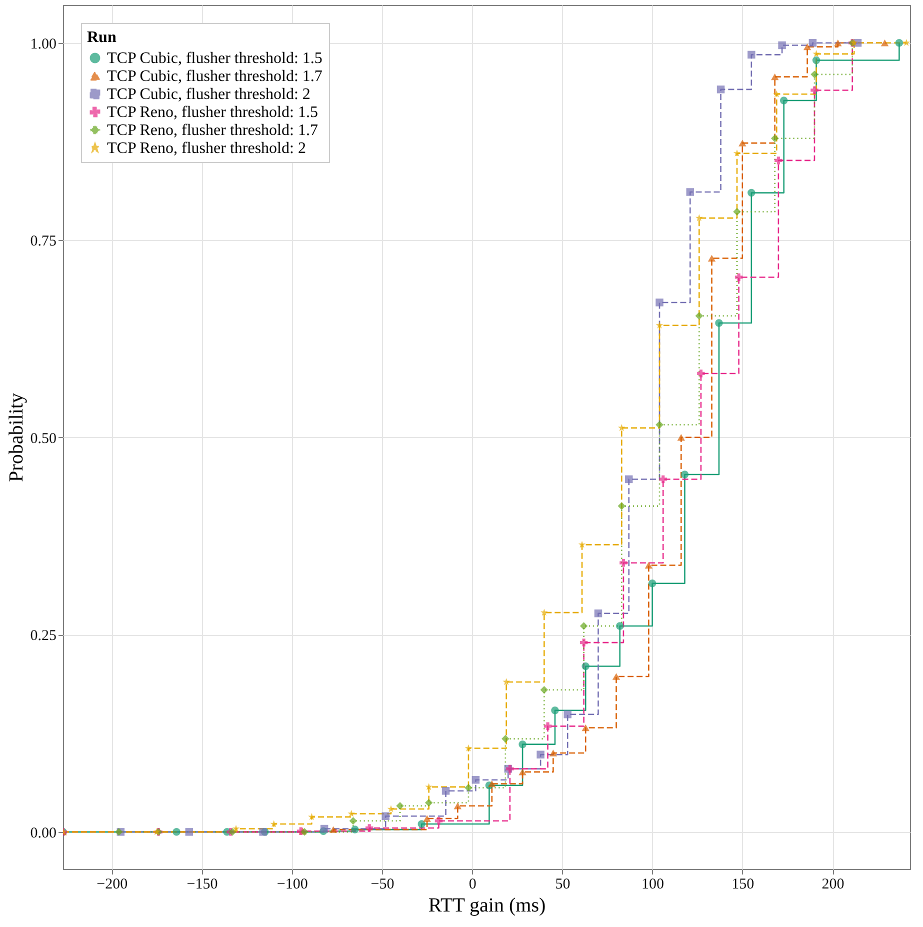 This screenshot has height=927, width=923. Describe the element at coordinates (202, 884) in the screenshot. I see `x-tick-label: −150` at that location.